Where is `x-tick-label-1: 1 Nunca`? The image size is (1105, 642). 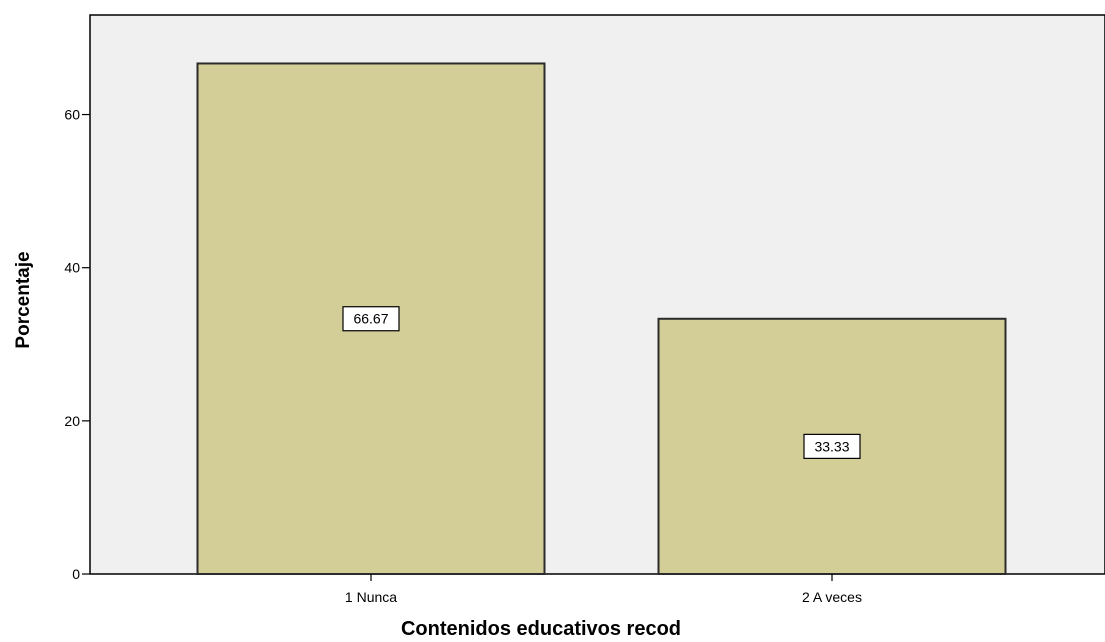
x-tick-label-1: 1 Nunca is located at coordinates (371, 597).